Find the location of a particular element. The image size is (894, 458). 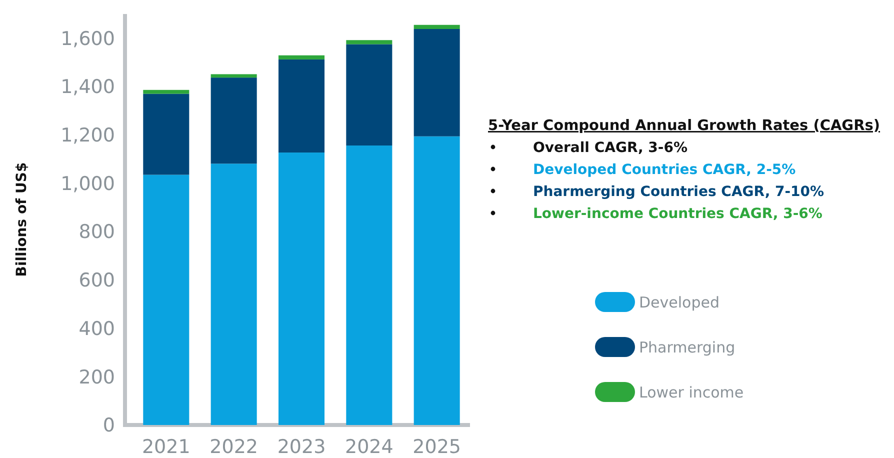

y-tick-label: 800 is located at coordinates (96, 232).